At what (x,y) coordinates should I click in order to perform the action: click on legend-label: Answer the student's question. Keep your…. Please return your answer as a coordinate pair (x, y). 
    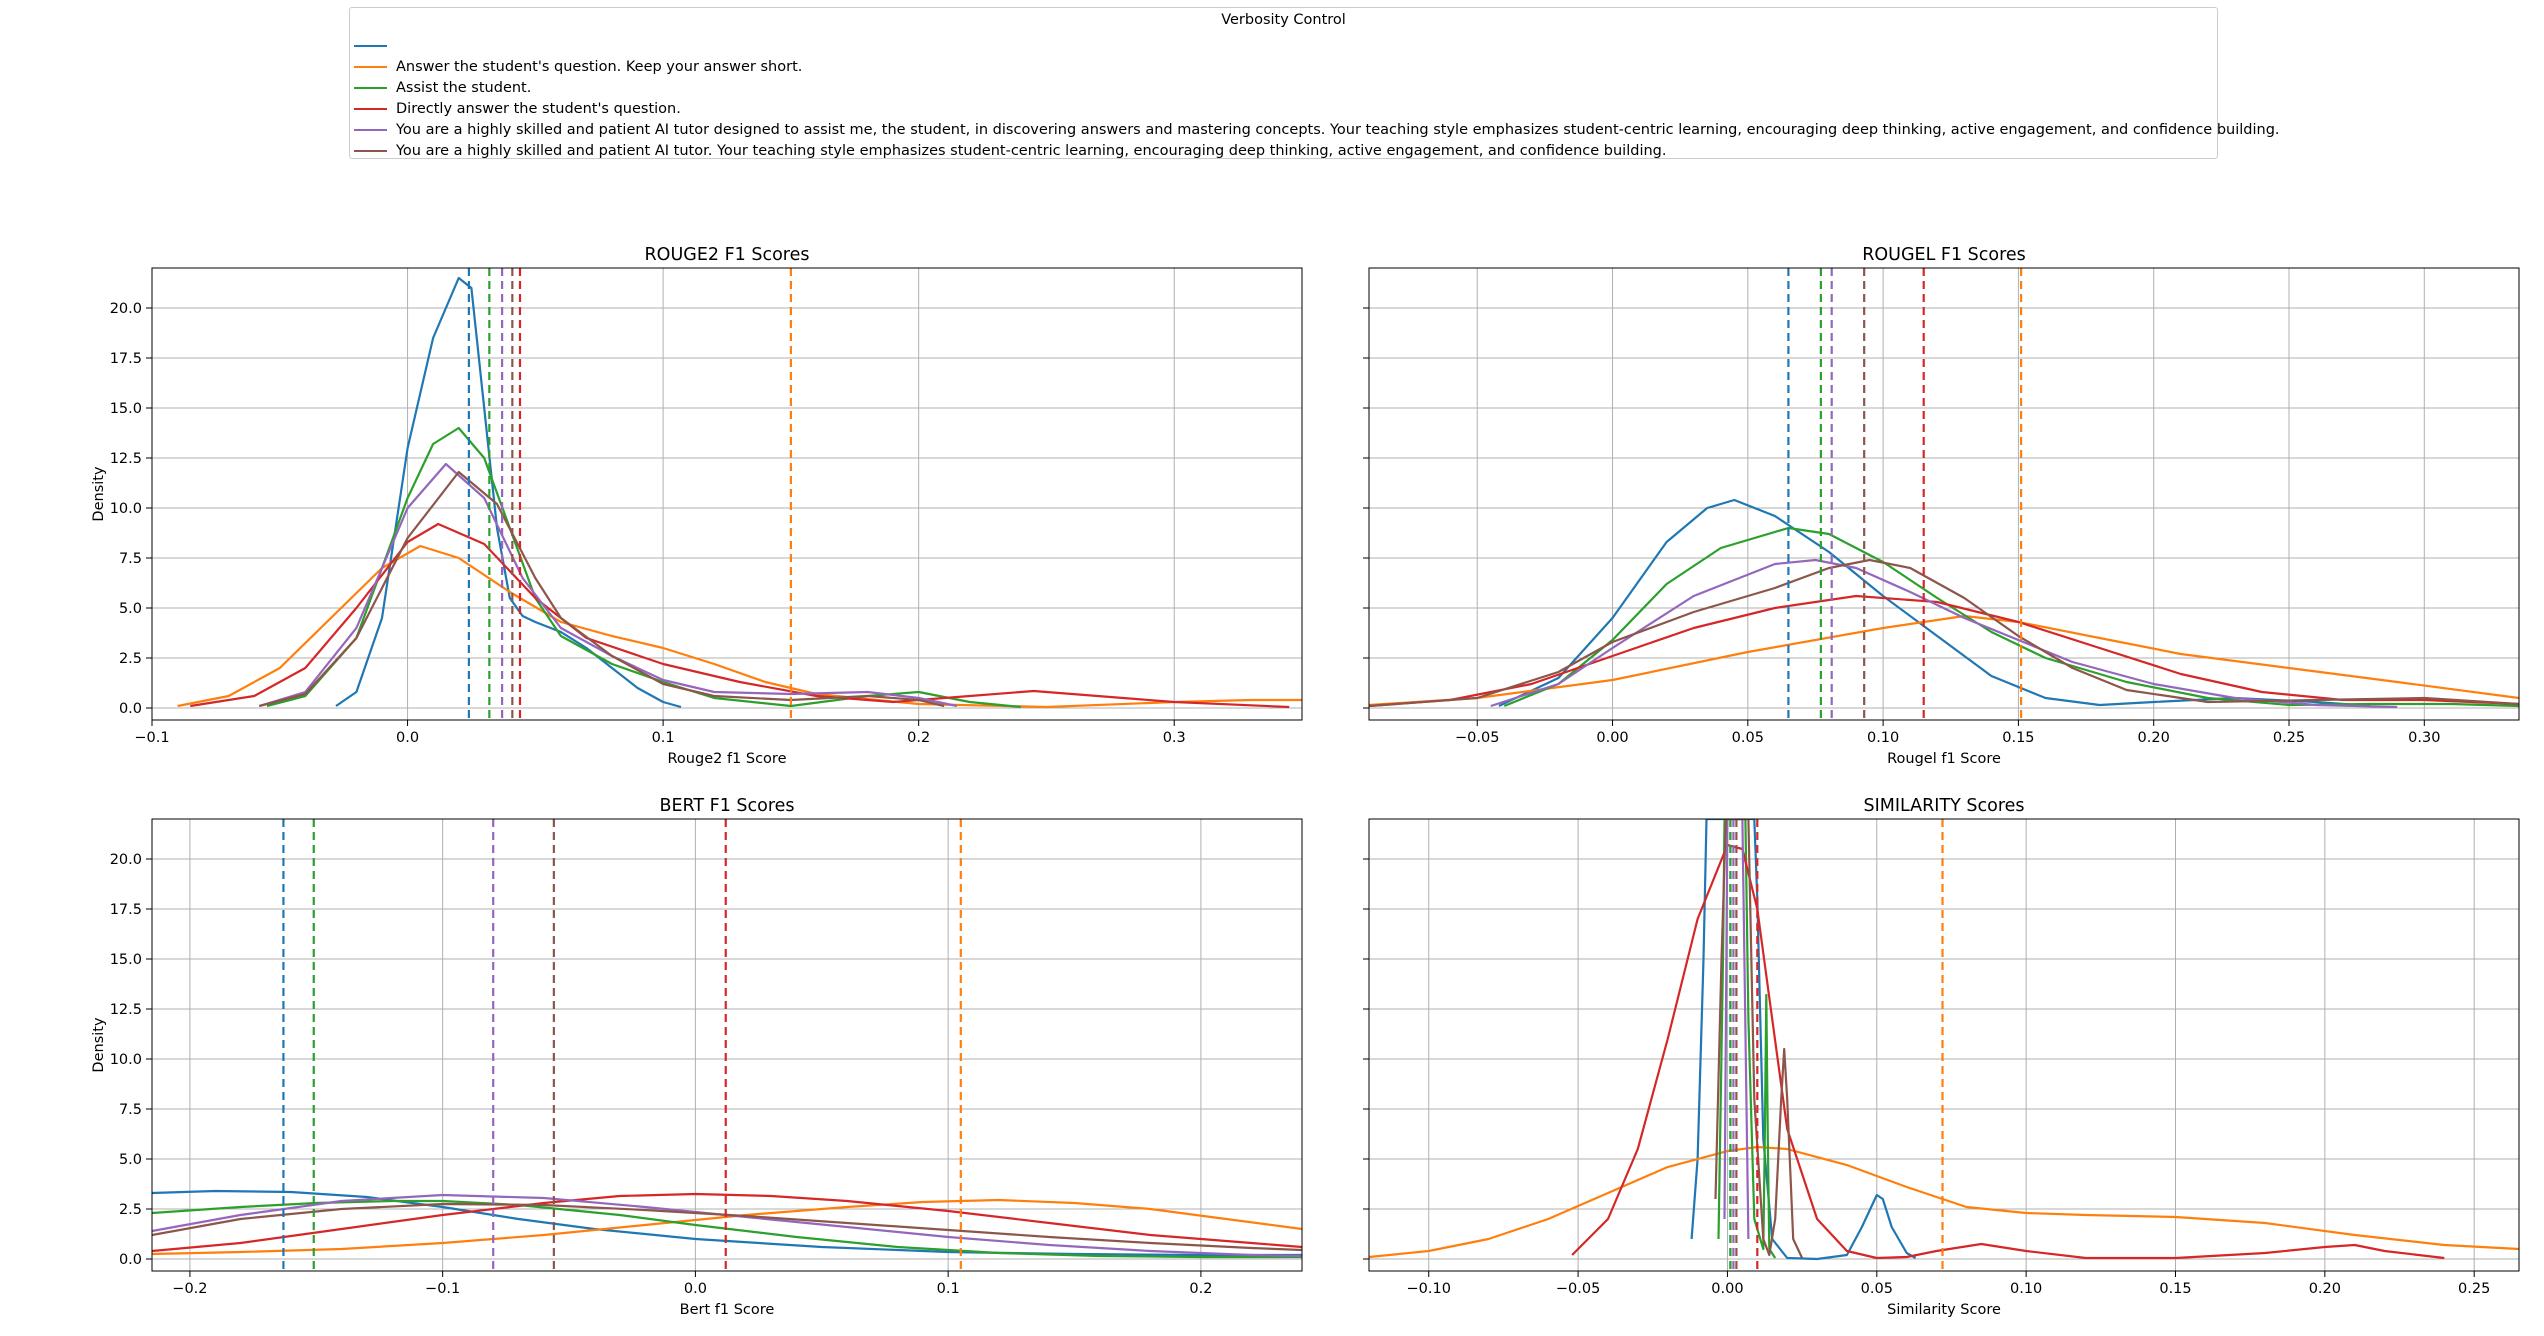
    Looking at the image, I should click on (599, 67).